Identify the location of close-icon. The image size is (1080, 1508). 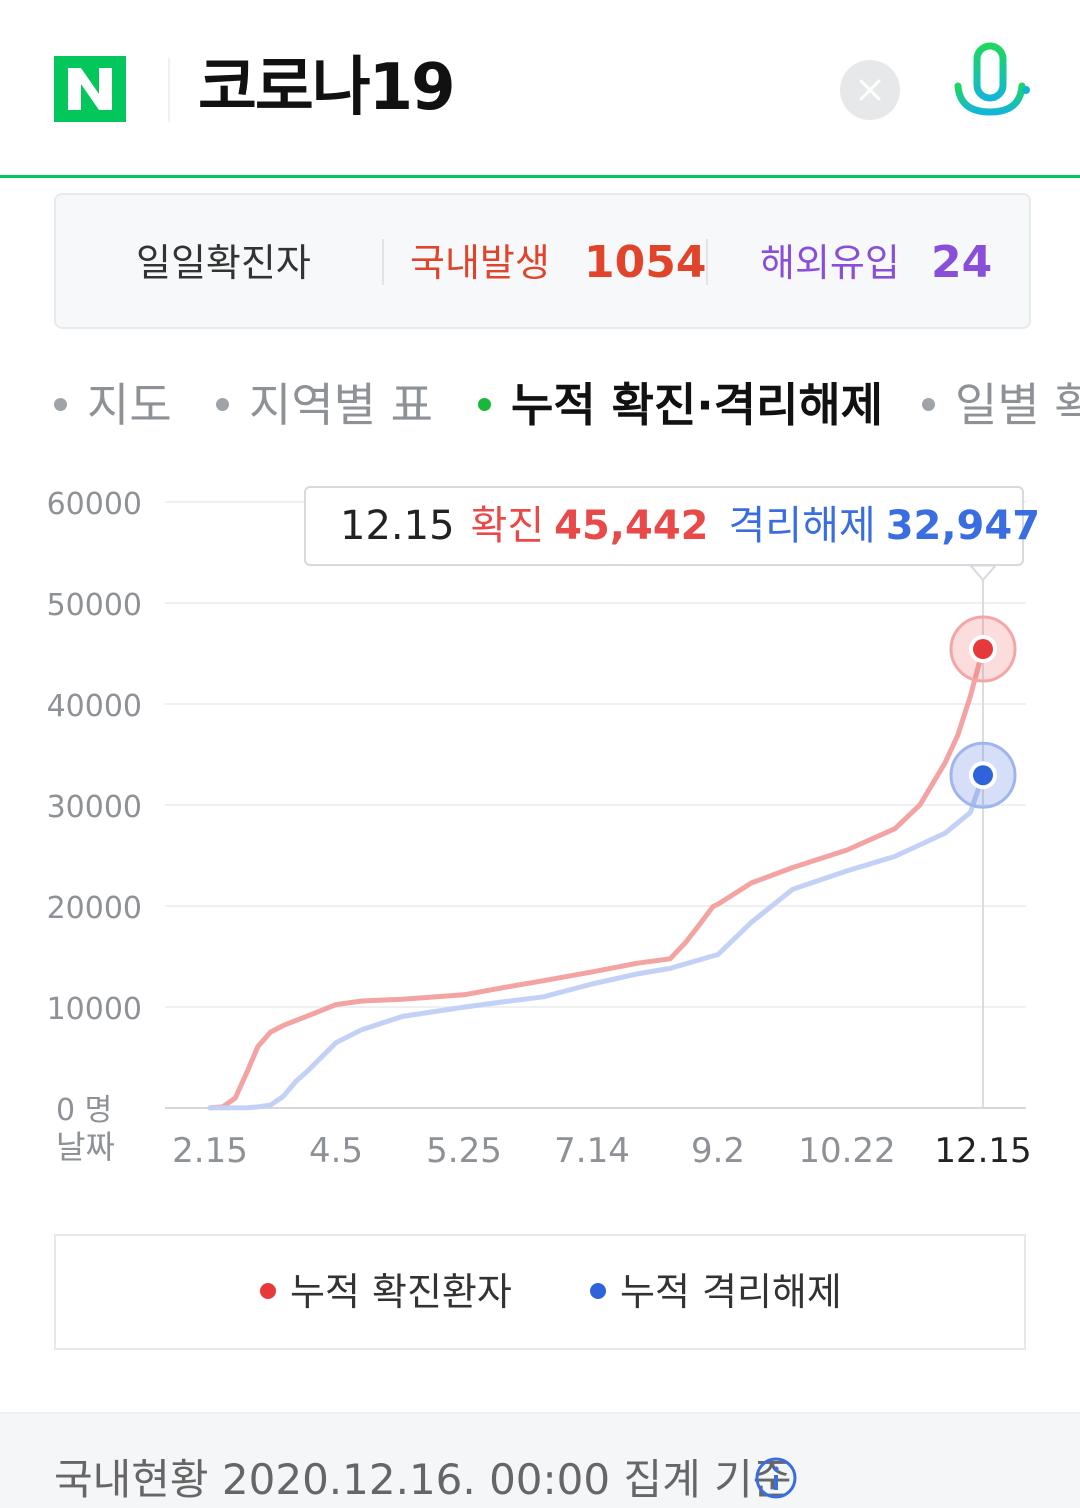
(870, 90).